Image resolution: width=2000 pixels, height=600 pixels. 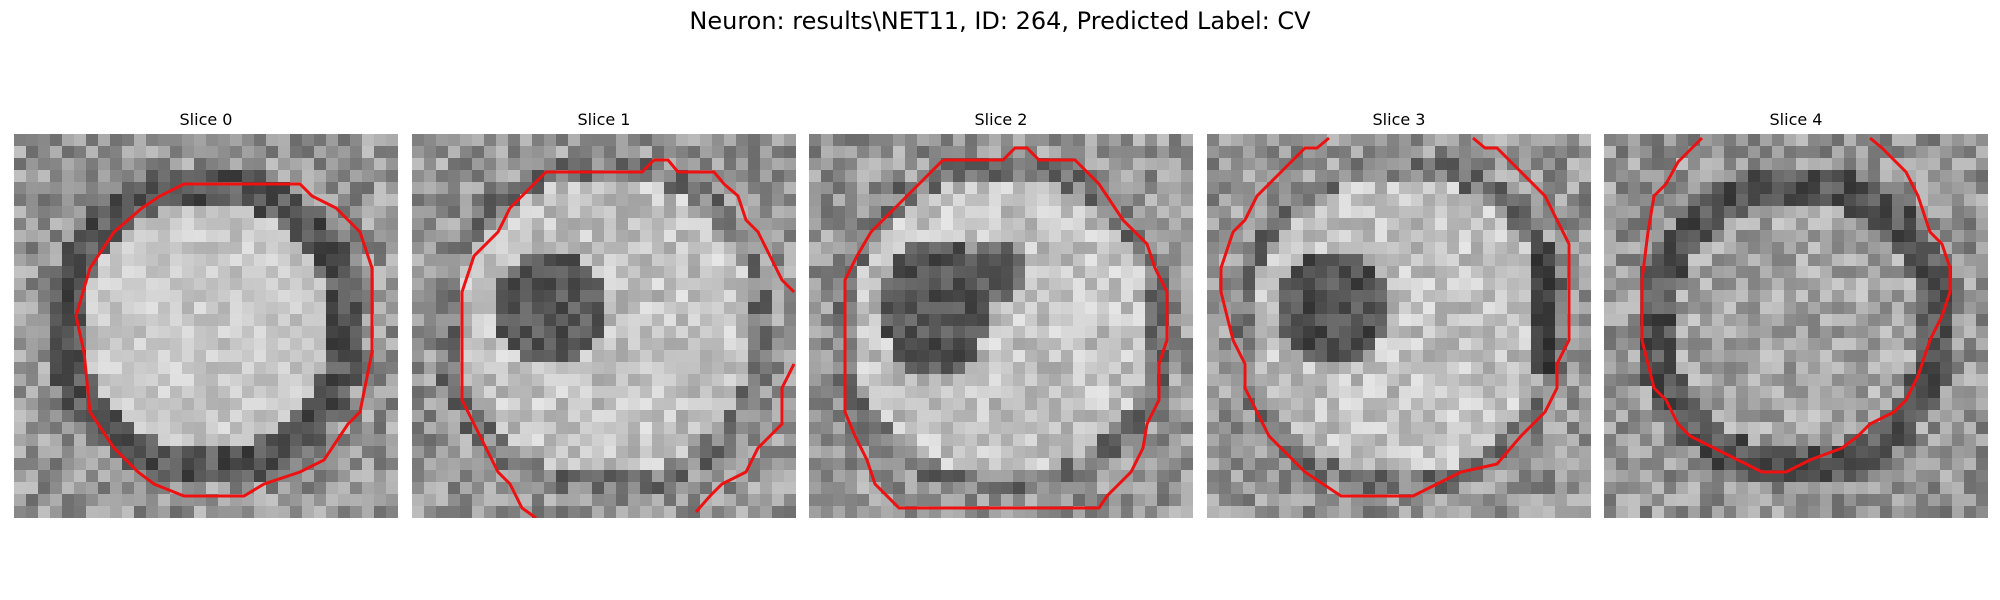 What do you see at coordinates (745, 438) in the screenshot?
I see `cell-contour-1c` at bounding box center [745, 438].